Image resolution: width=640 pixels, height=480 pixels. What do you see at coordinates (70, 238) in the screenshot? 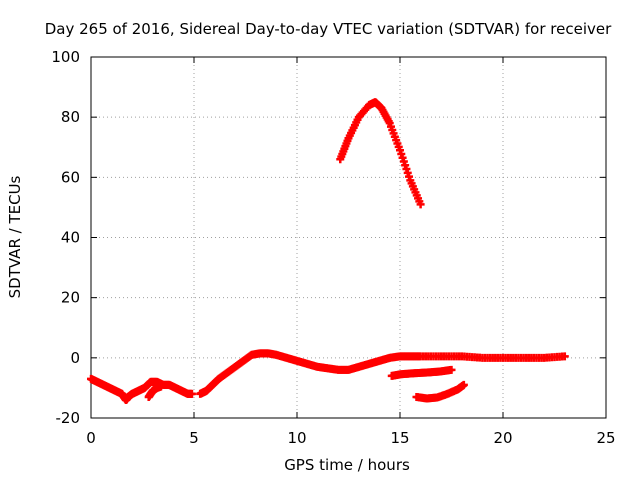
I see `y-tick-label: 40` at bounding box center [70, 238].